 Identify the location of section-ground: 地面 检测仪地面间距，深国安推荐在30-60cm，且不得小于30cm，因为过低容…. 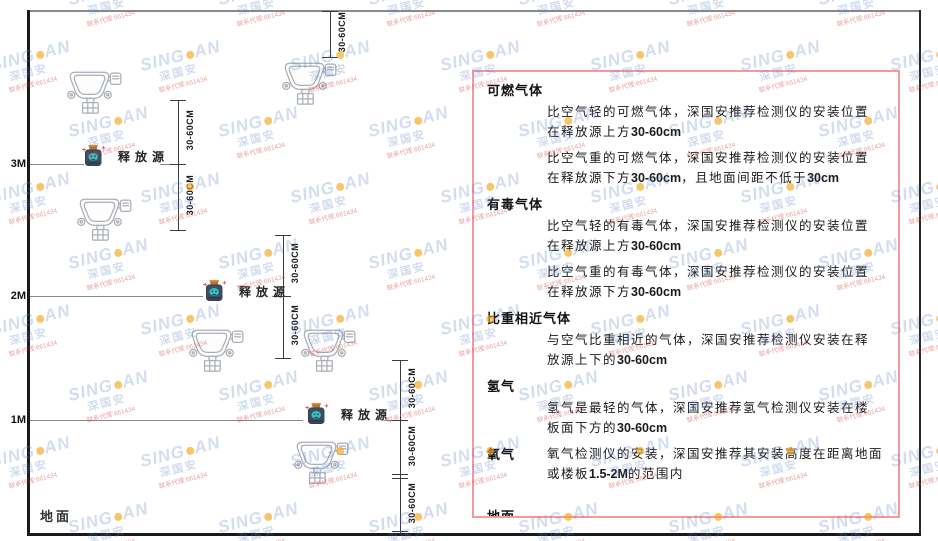
(687, 512).